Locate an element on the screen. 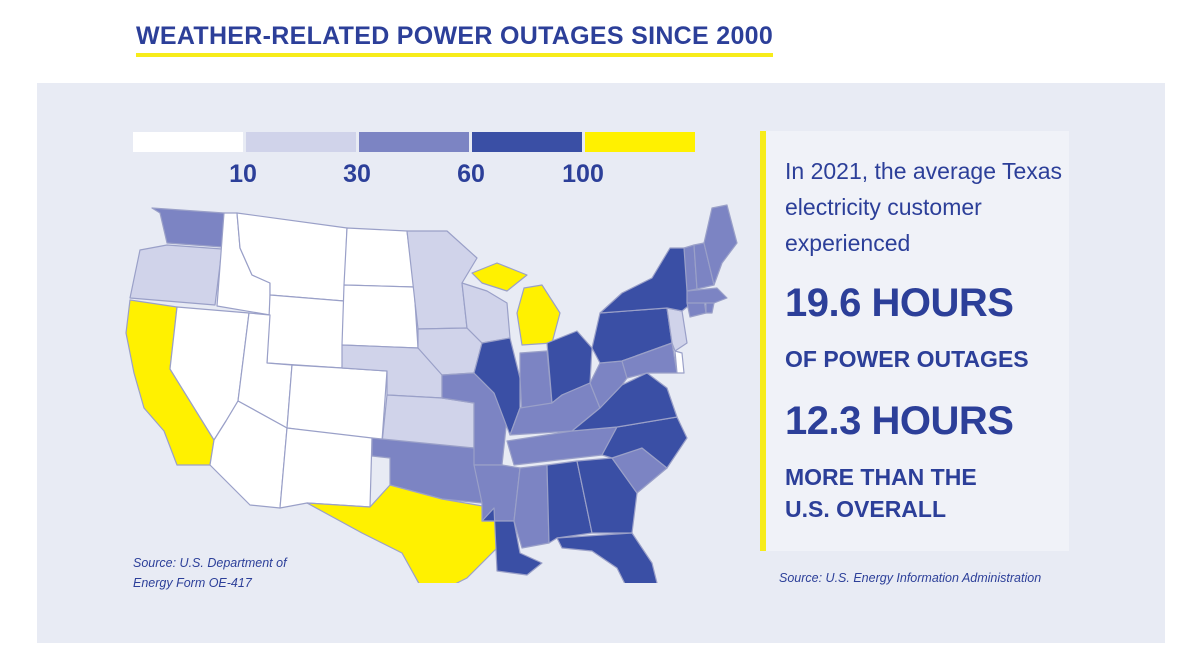 The width and height of the screenshot is (1202, 663). state-virginia is located at coordinates (624, 402).